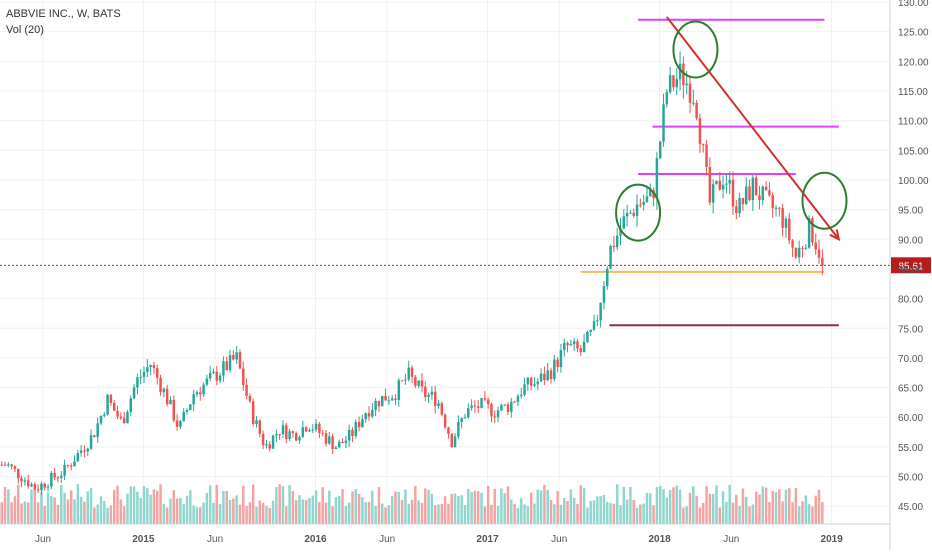 This screenshot has width=932, height=555. Describe the element at coordinates (910, 359) in the screenshot. I see `y-tick-label: 70.00` at that location.